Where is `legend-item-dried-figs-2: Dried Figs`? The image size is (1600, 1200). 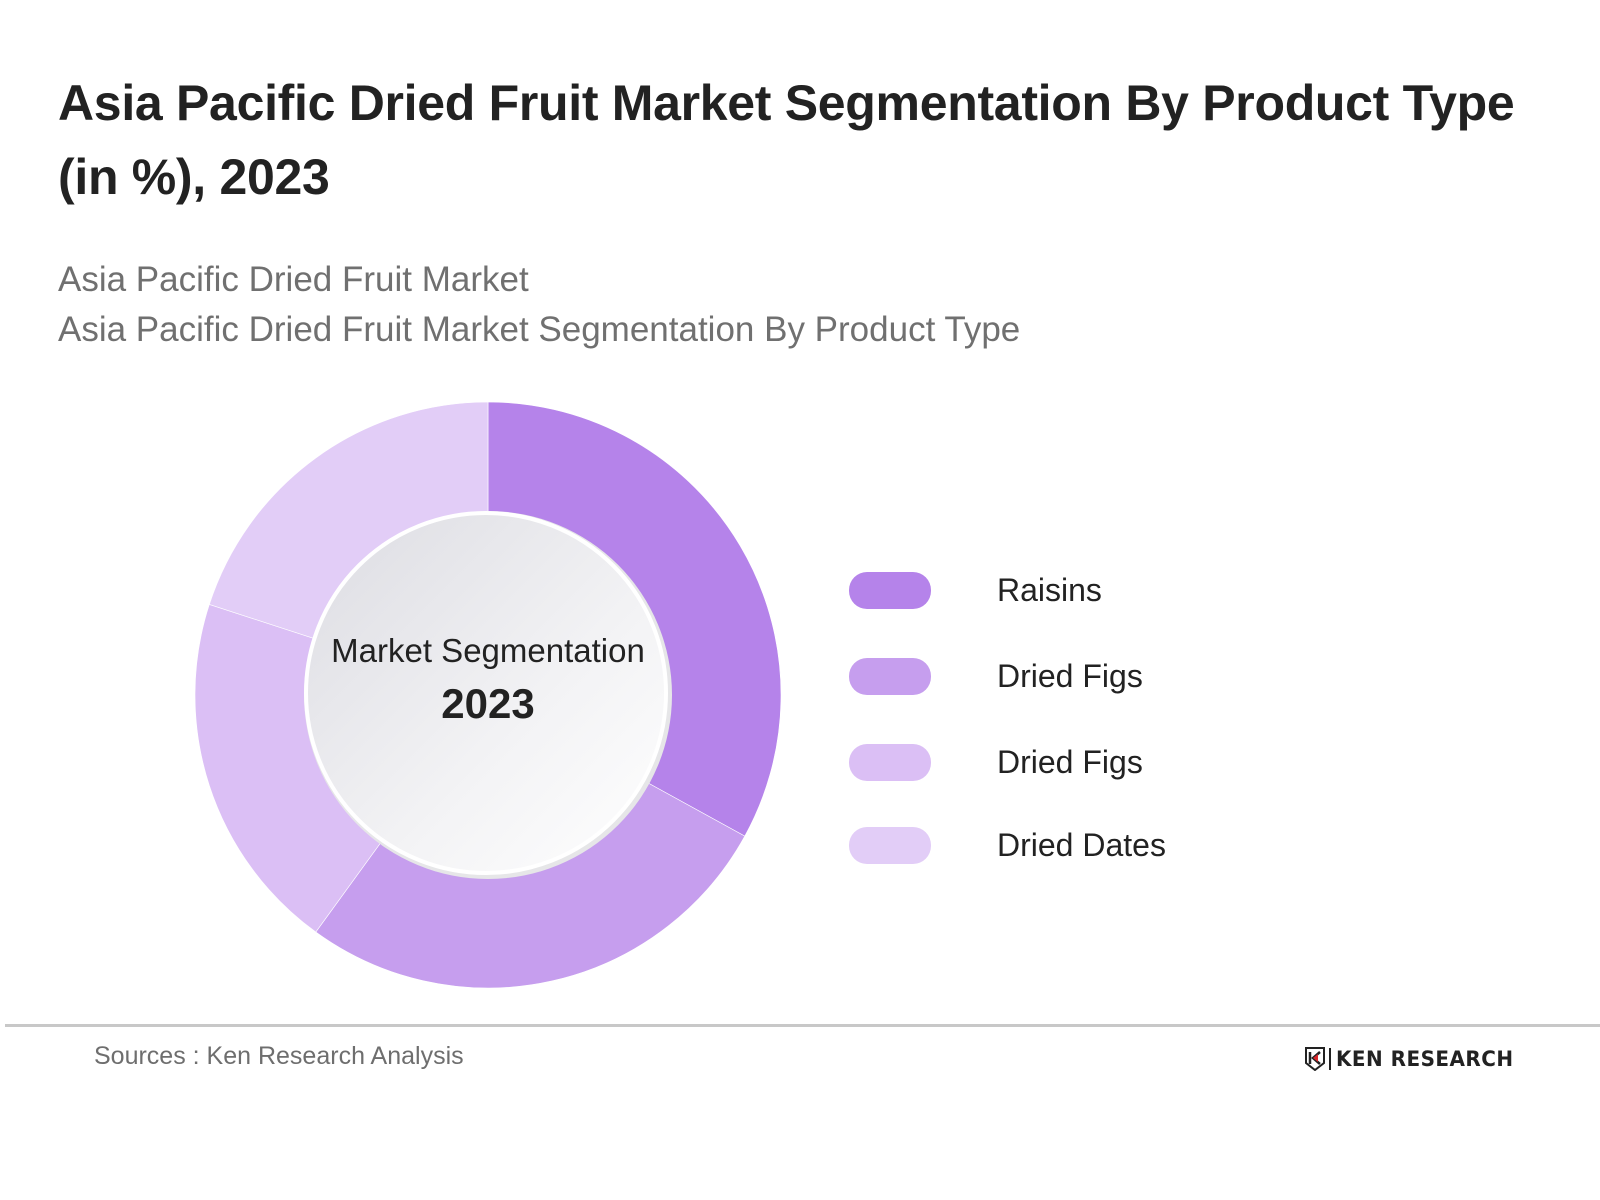 legend-item-dried-figs-2: Dried Figs is located at coordinates (1049, 762).